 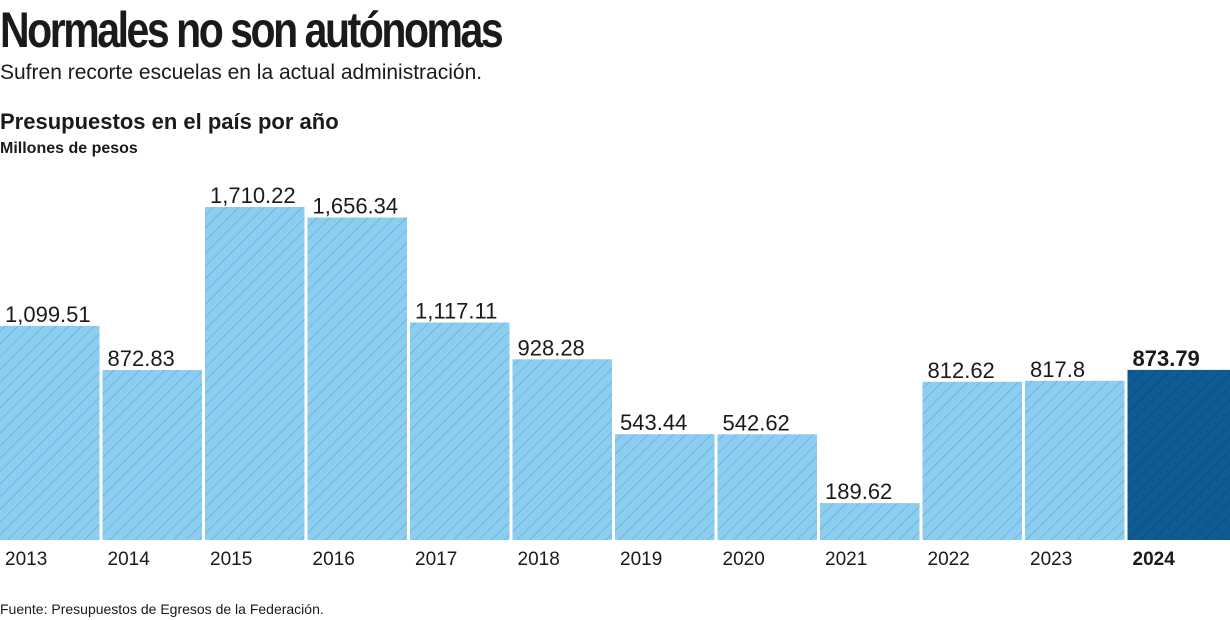 I want to click on x-tick-2018: 2018, so click(x=539, y=559).